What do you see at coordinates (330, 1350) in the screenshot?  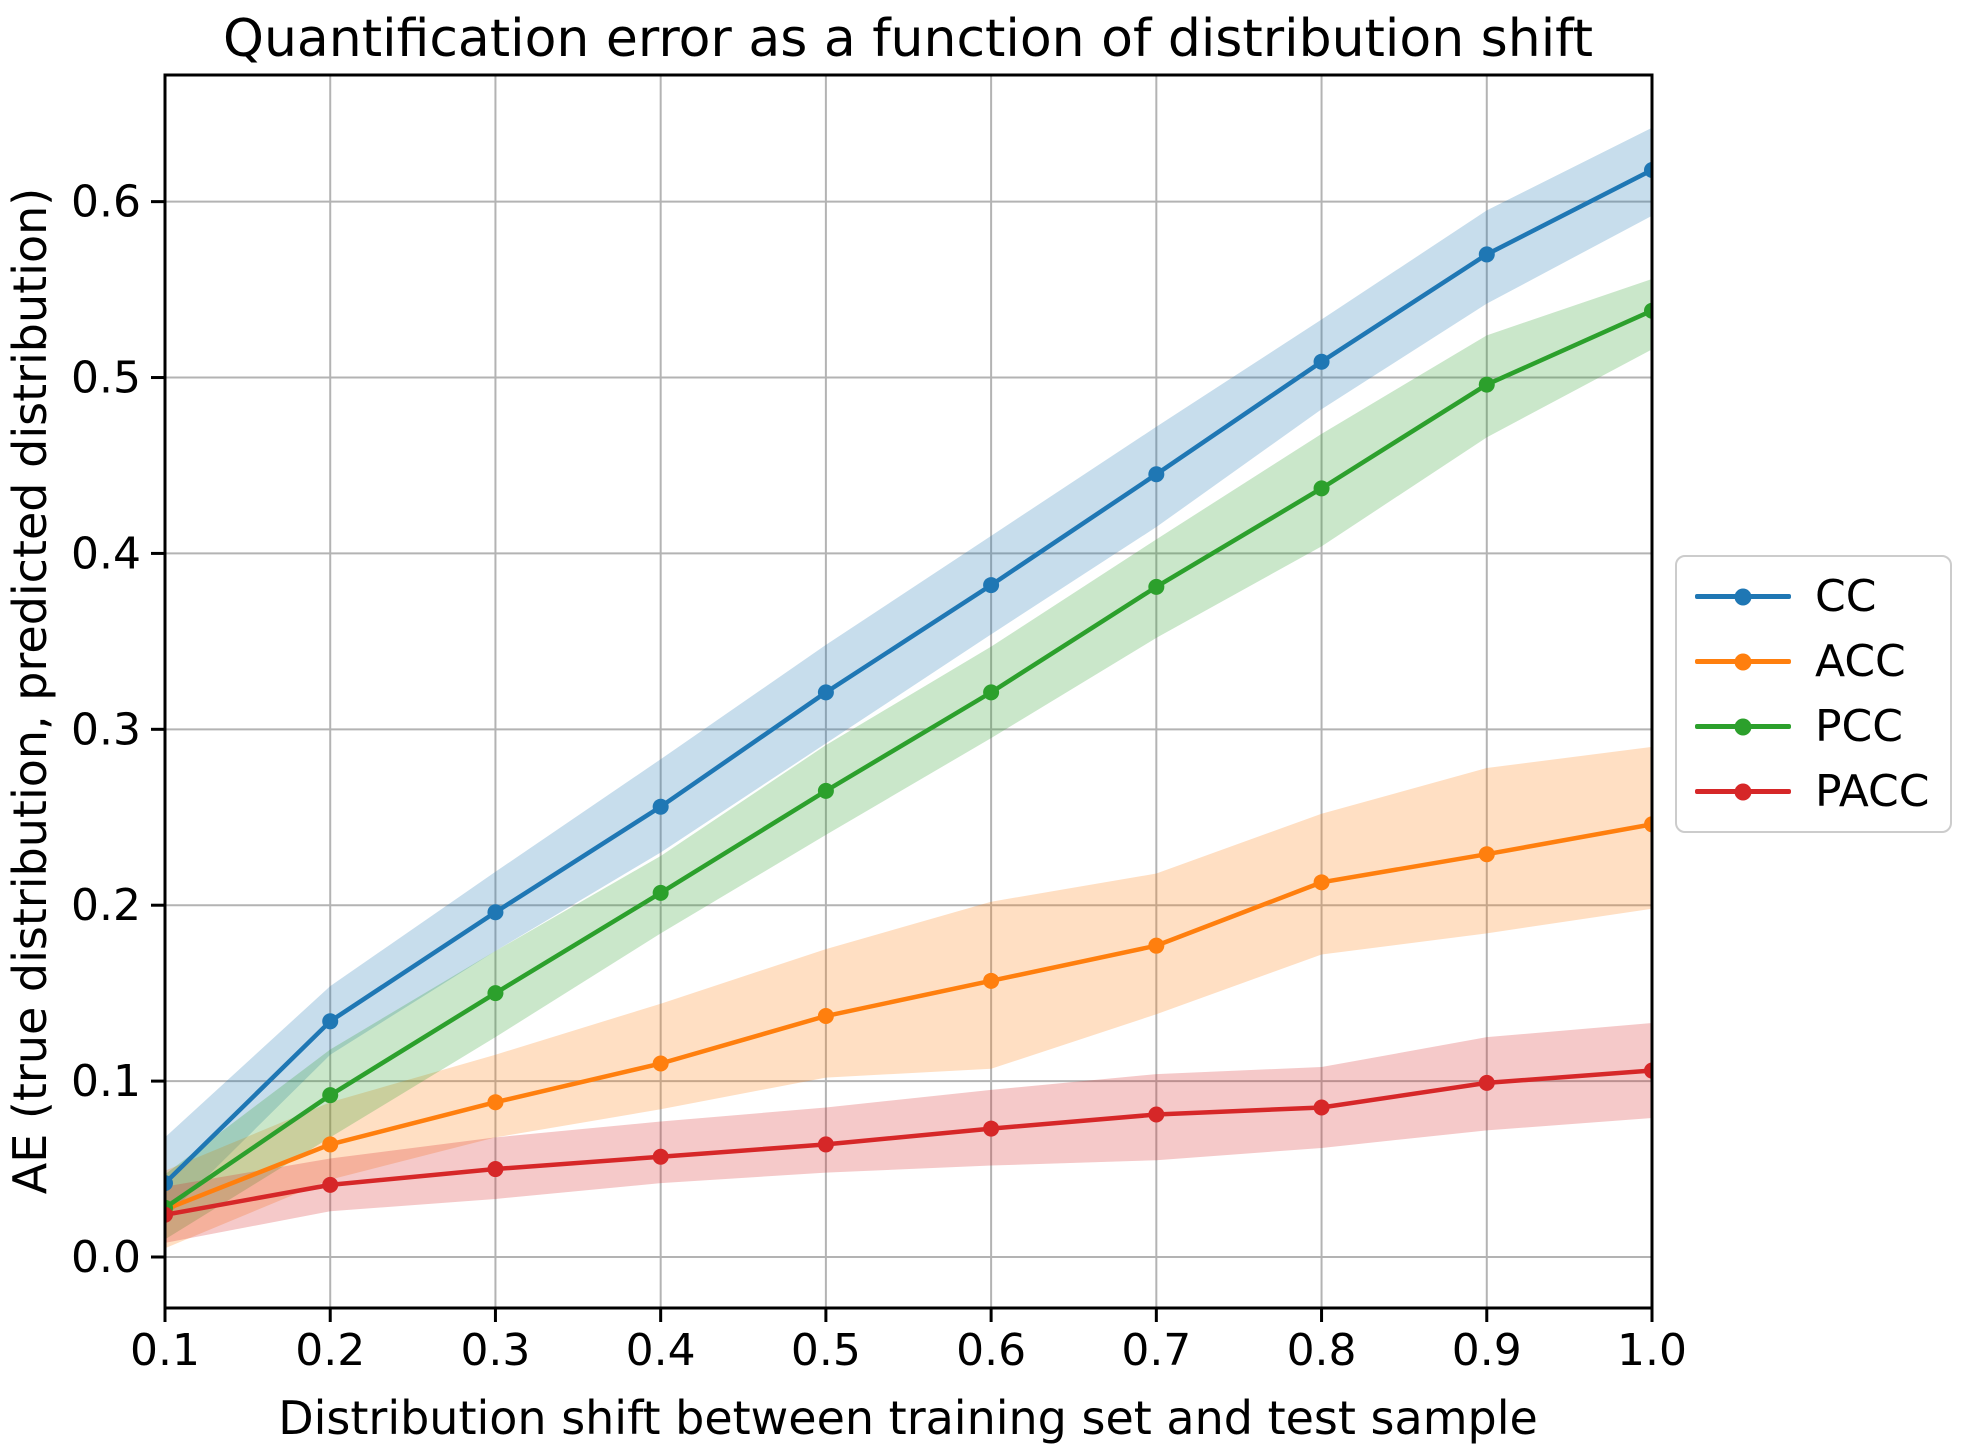 I see `x-tick-label: 0.2` at bounding box center [330, 1350].